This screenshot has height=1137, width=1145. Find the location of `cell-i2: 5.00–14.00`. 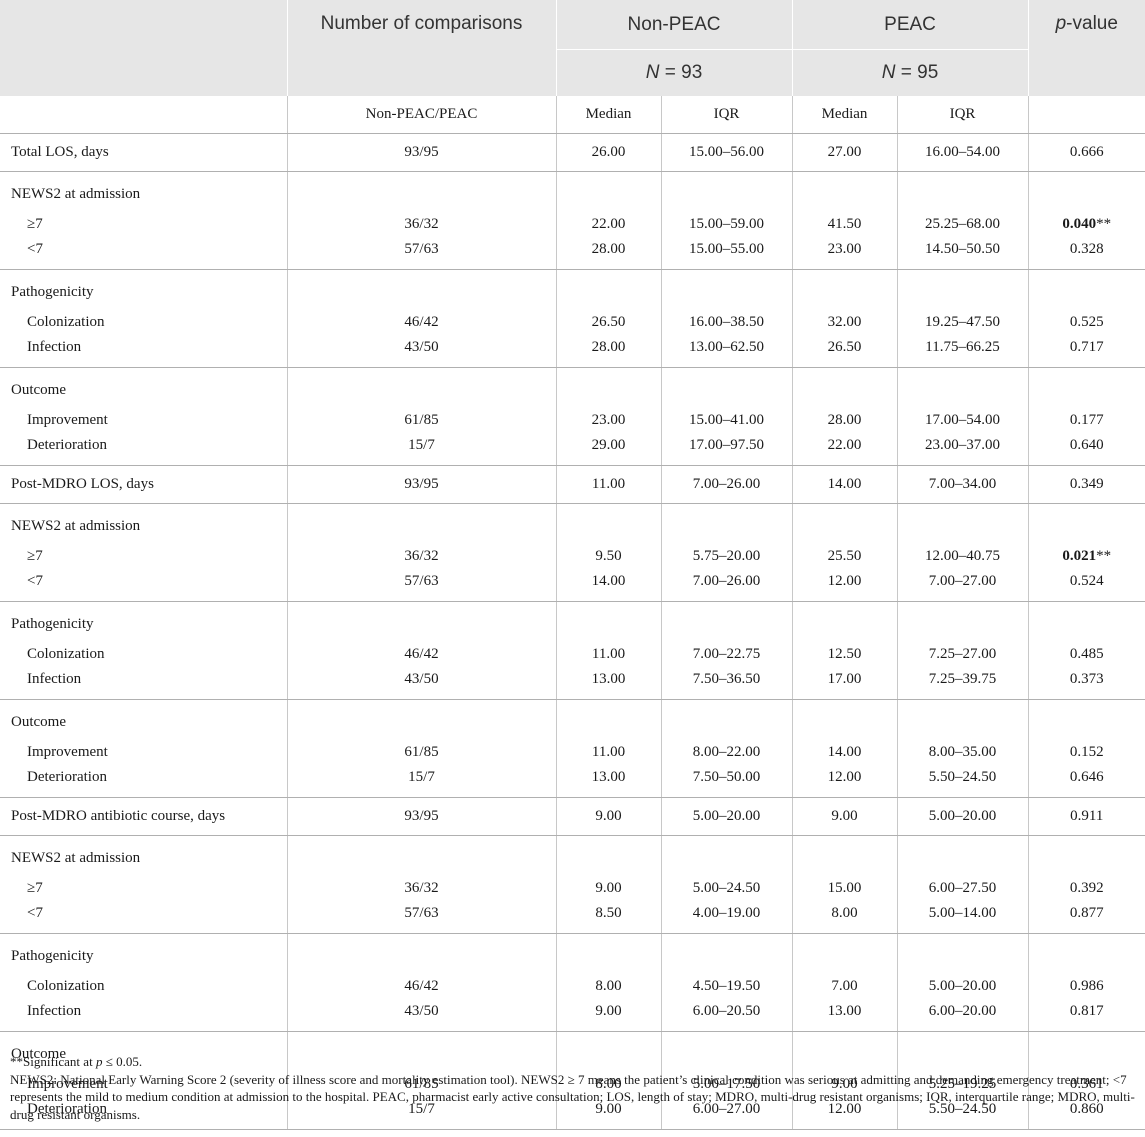

cell-i2: 5.00–14.00 is located at coordinates (963, 917).